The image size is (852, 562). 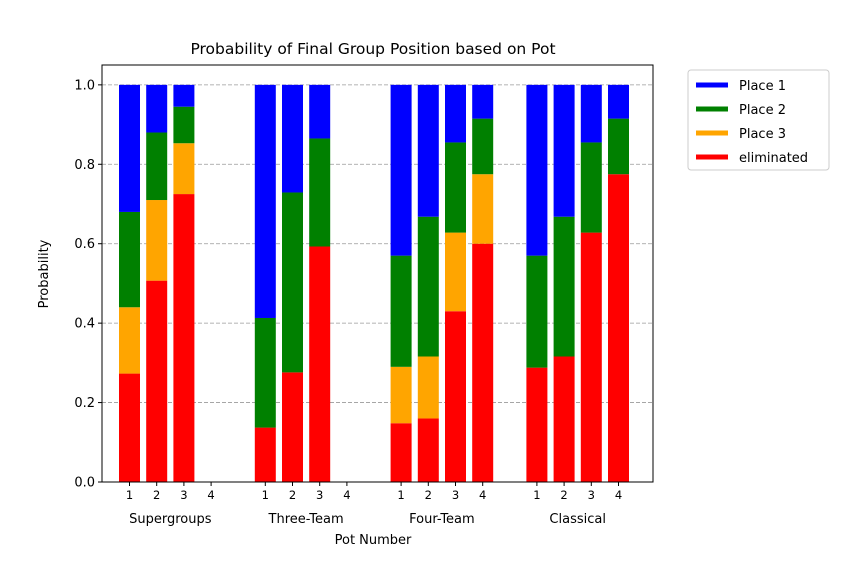 I want to click on y-axis-label: Probability, so click(x=44, y=273).